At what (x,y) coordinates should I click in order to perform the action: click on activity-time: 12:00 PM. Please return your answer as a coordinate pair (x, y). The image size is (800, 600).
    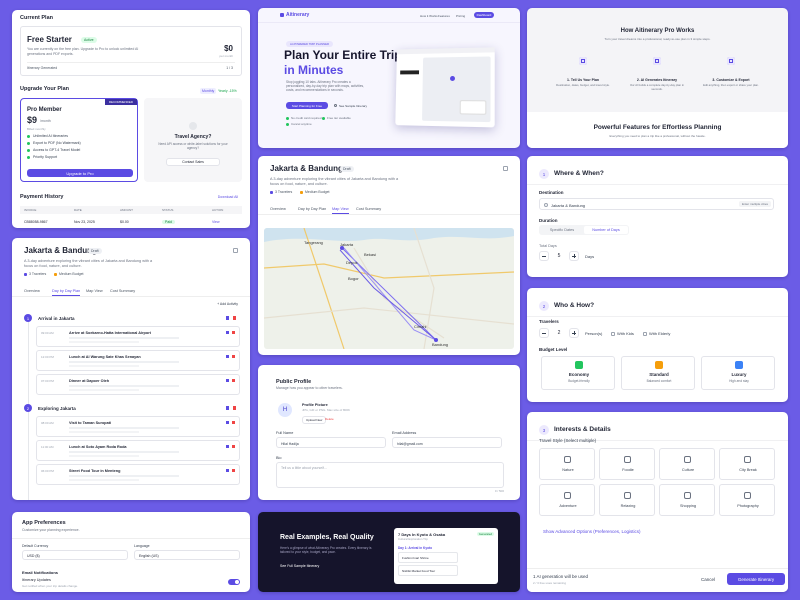
    Looking at the image, I should click on (47, 357).